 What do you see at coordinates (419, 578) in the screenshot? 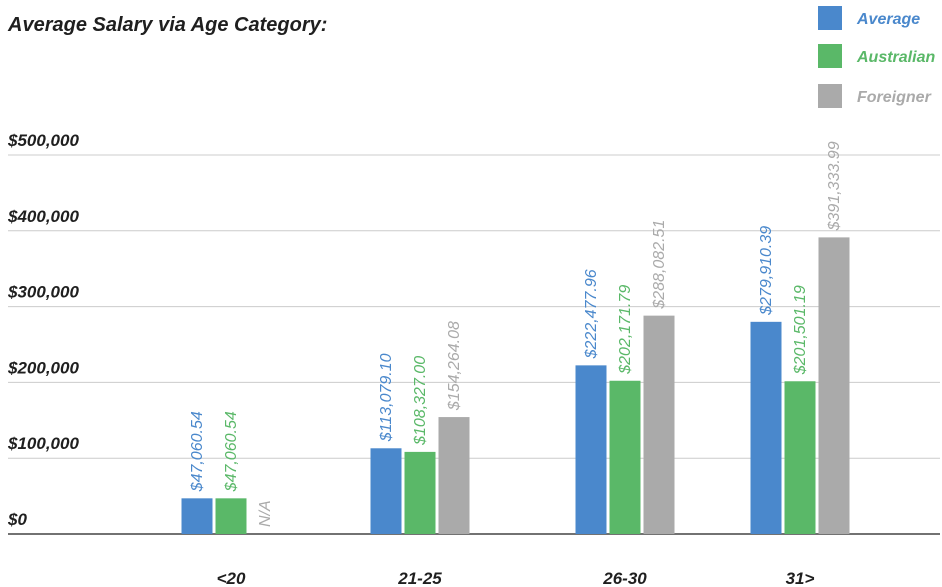
I see `x-tick-label: 21-25` at bounding box center [419, 578].